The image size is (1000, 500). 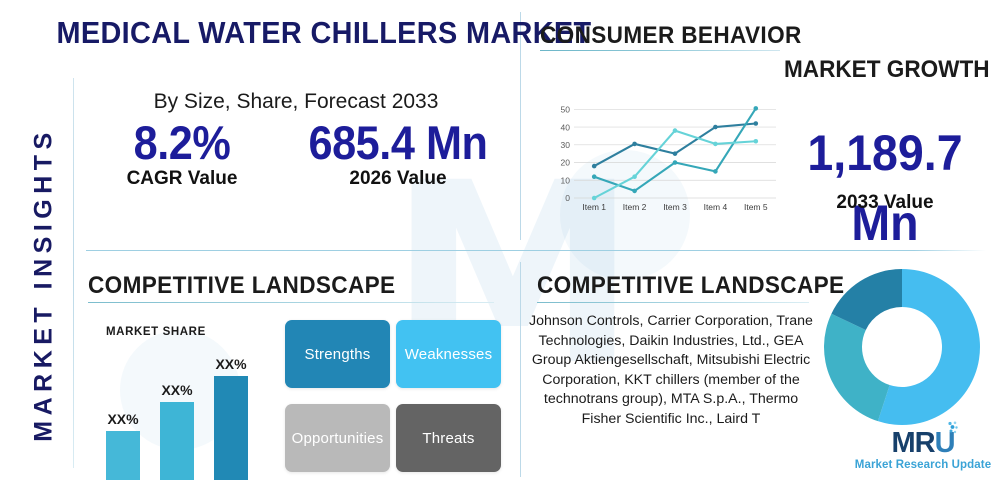 I want to click on section-rule-consumer-behavior, so click(x=660, y=50).